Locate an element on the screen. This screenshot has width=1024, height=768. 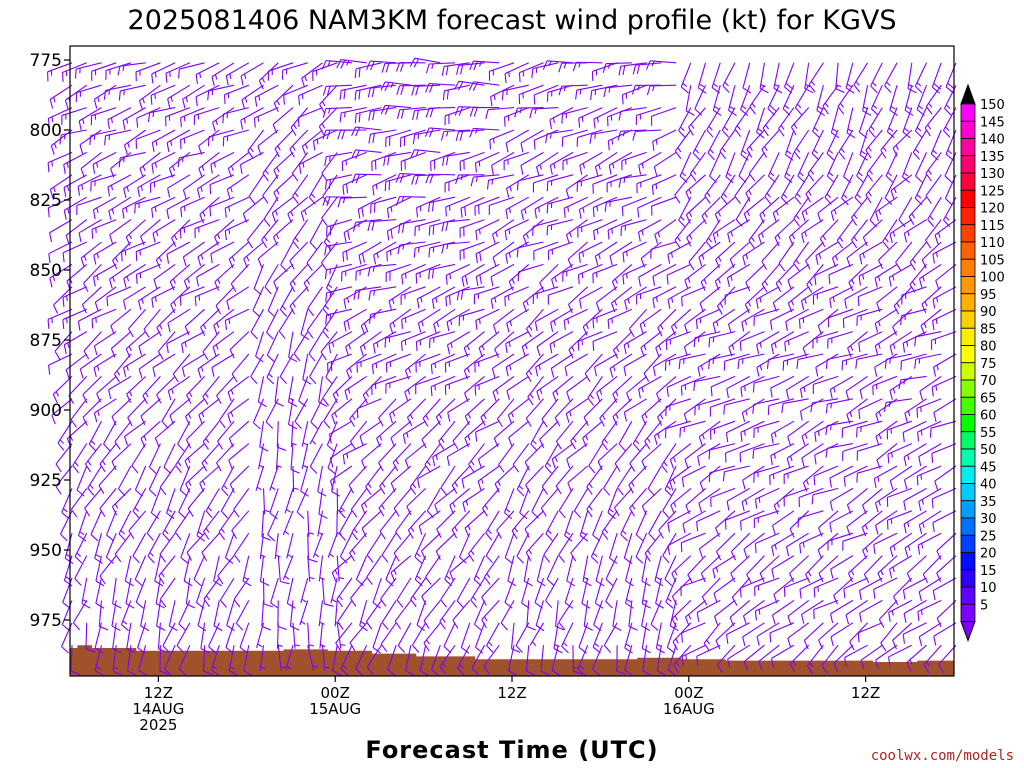
colorbar-swatch is located at coordinates (968, 302).